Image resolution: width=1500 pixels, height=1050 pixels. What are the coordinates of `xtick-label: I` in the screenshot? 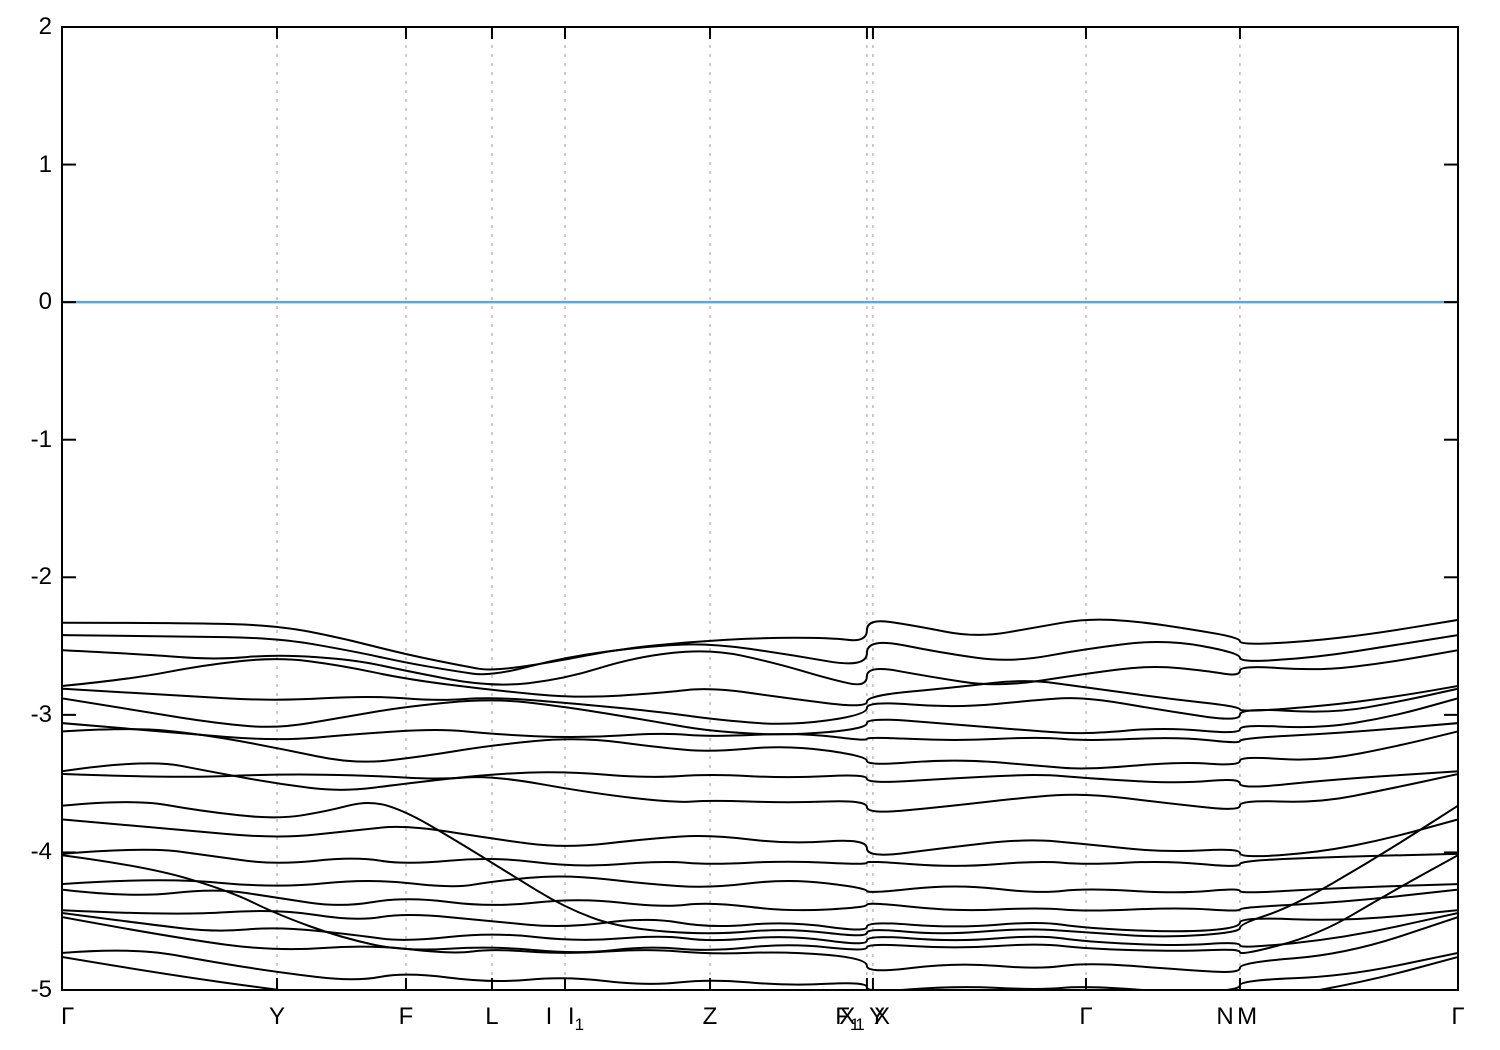 It's located at (549, 1016).